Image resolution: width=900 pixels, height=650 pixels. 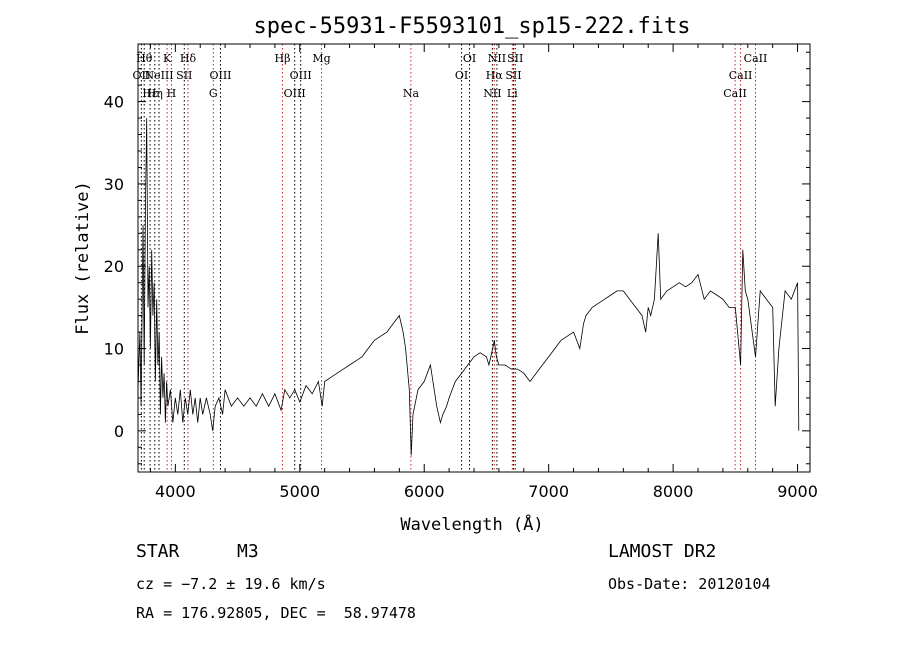 I want to click on y-tick-label: 0, so click(x=119, y=431).